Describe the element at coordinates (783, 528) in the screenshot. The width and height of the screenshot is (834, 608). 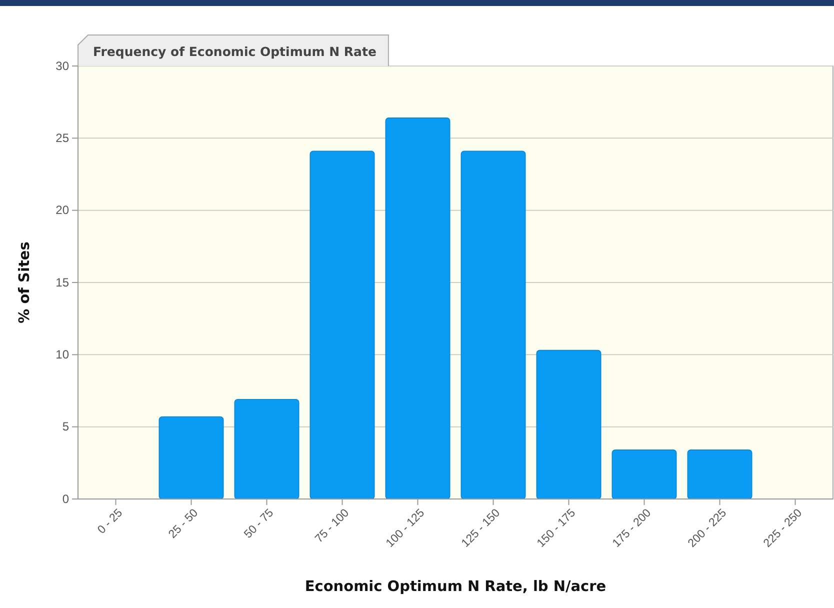
I see `x-tick-label: 225 - 250` at that location.